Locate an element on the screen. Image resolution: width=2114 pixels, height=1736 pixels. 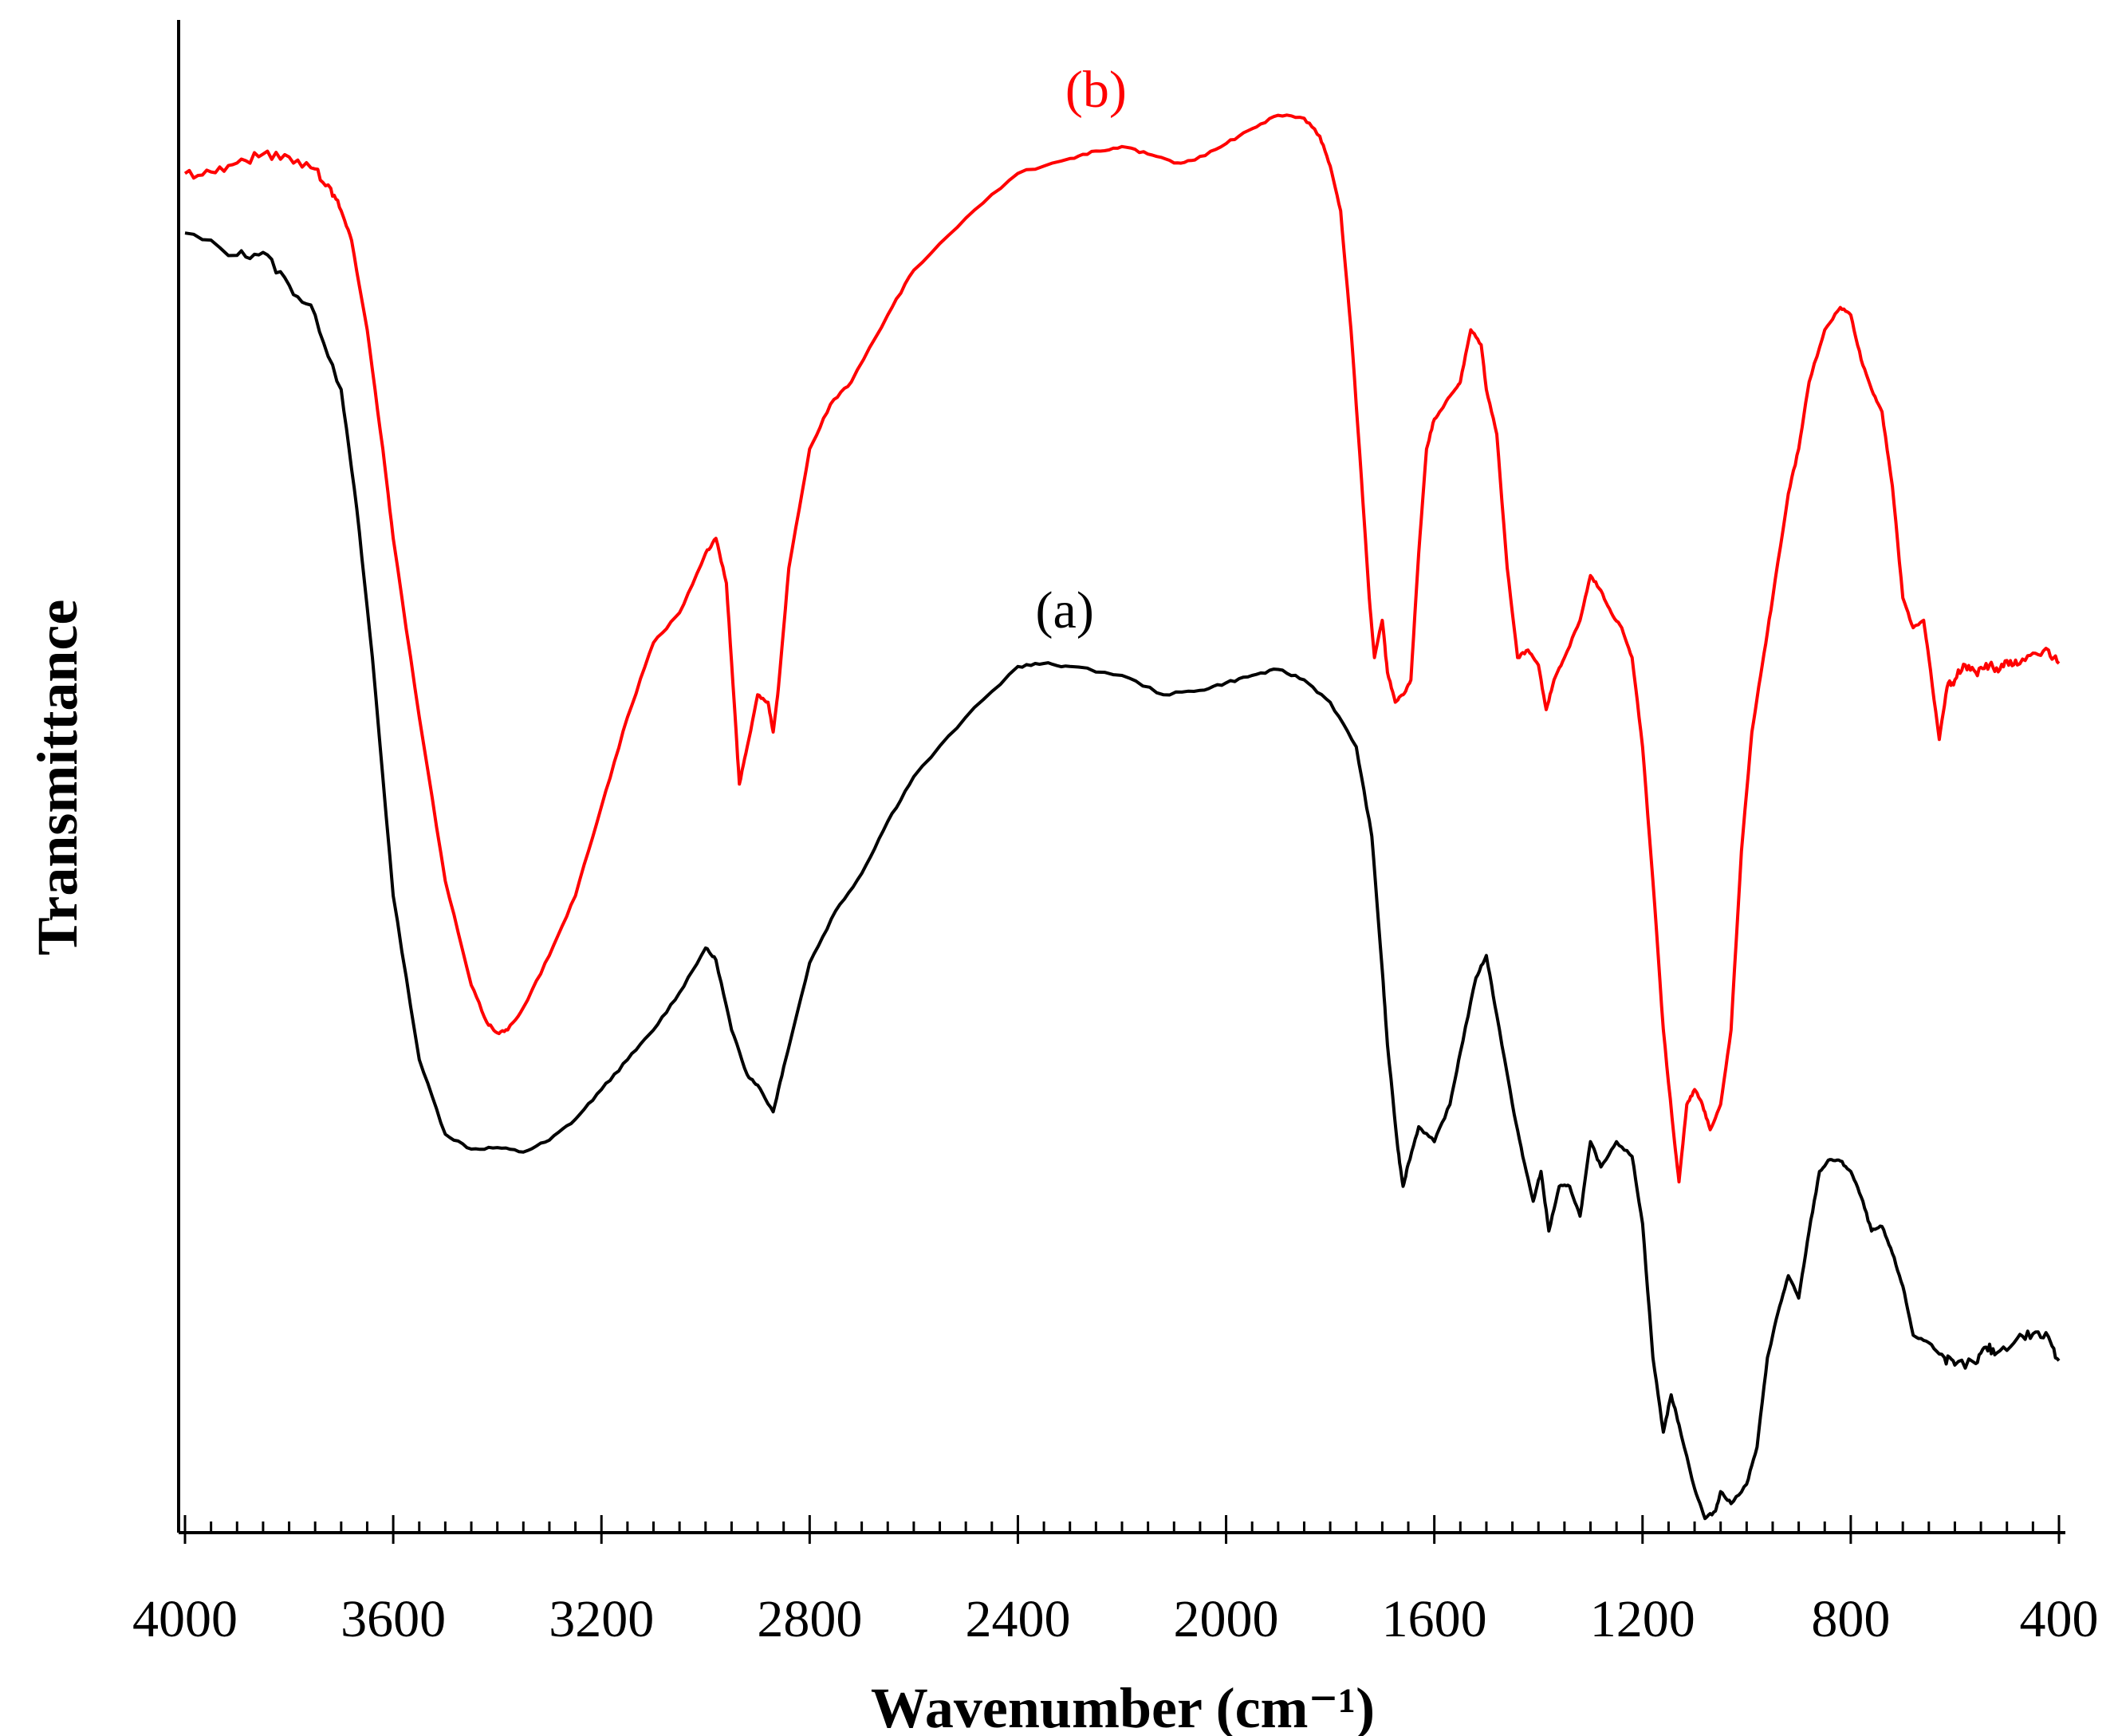
x-tick-label: 2800 is located at coordinates (809, 1619).